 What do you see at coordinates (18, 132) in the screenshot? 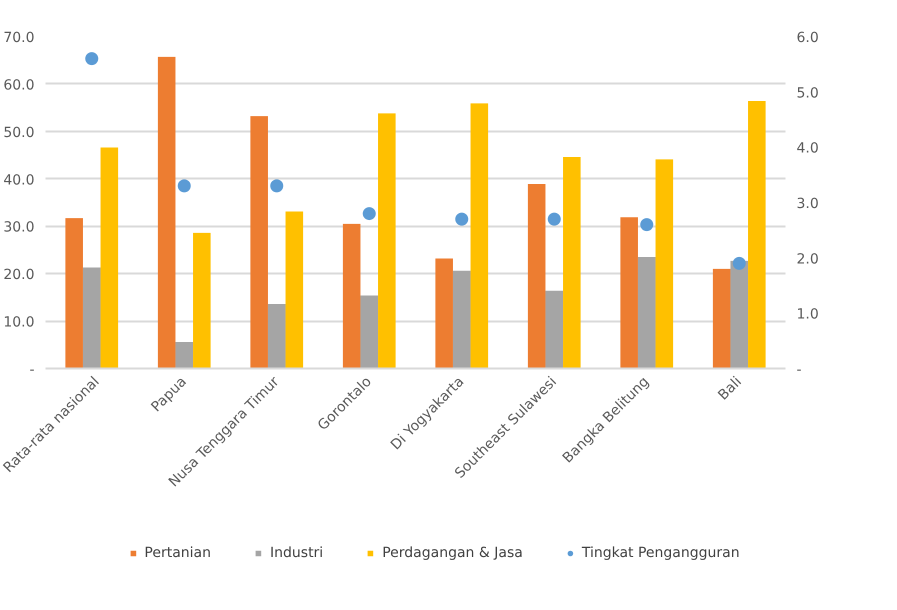
I see `y-tick-label: 50.0` at bounding box center [18, 132].